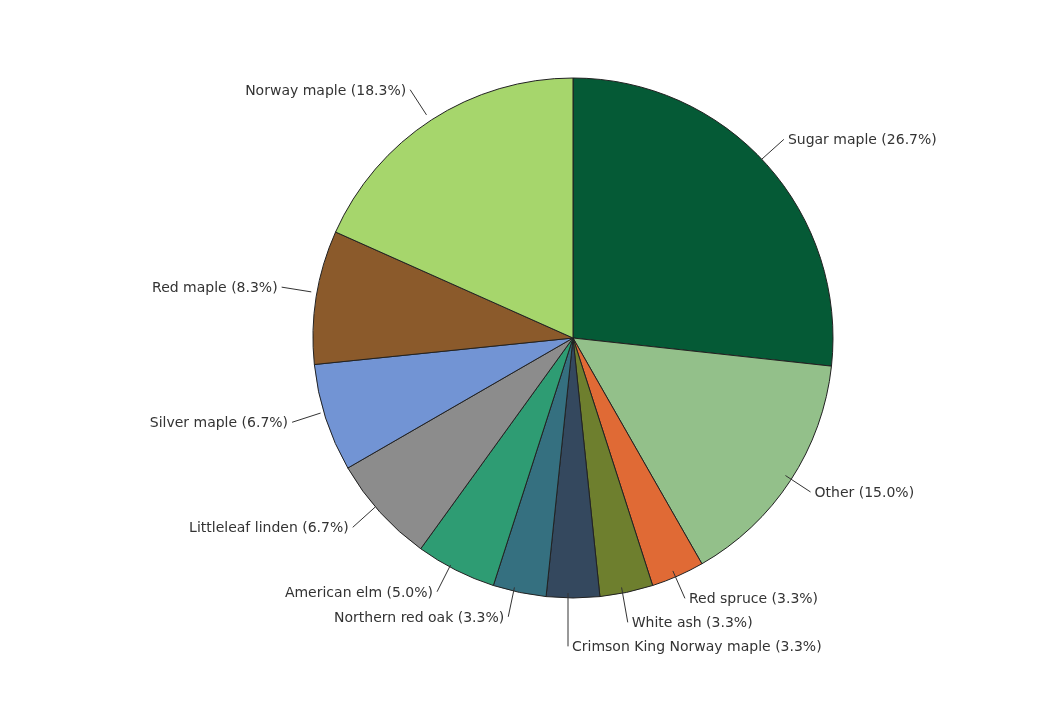 The image size is (1060, 719). Describe the element at coordinates (359, 591) in the screenshot. I see `slice-label: American elm (5.0%)` at that location.